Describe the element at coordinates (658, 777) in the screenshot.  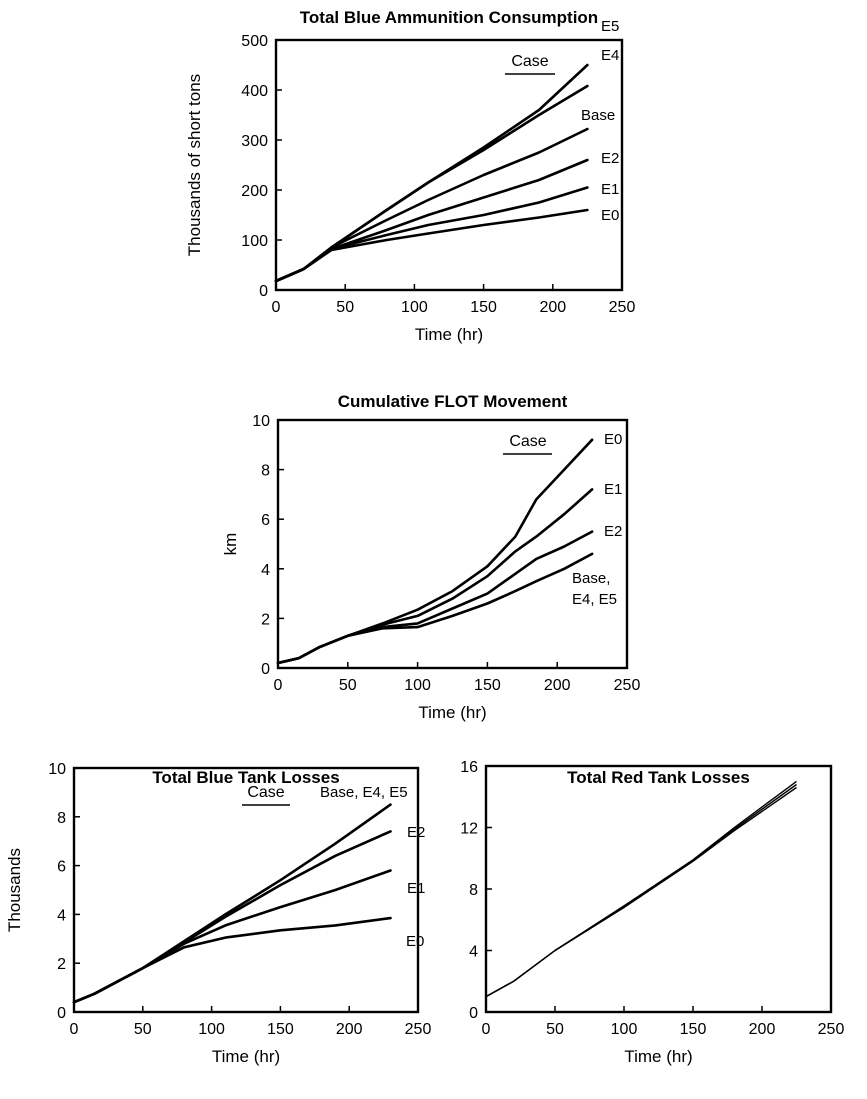
I see `chart-title: Total Red Tank Losses` at that location.